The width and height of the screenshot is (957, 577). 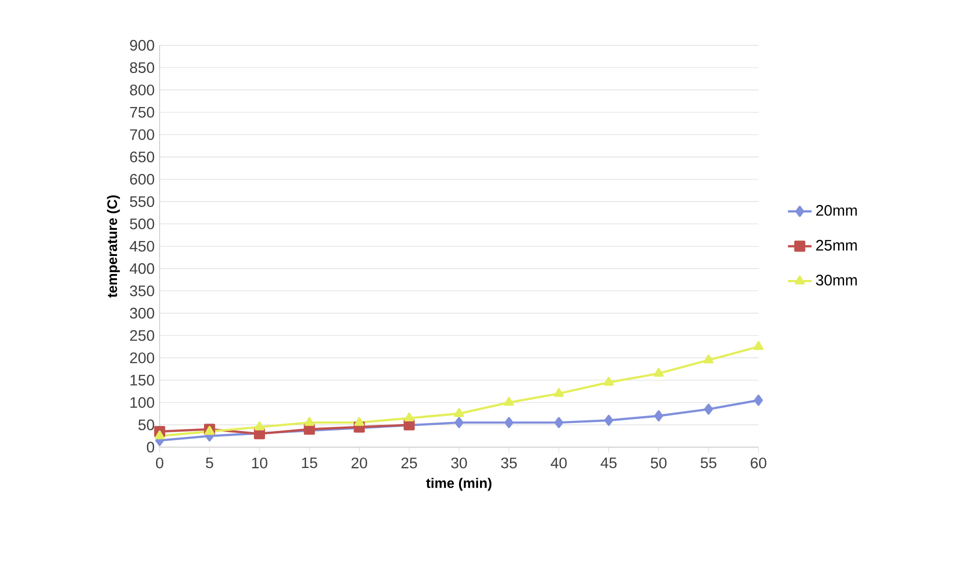 I want to click on y-tick-label: 900, so click(x=142, y=45).